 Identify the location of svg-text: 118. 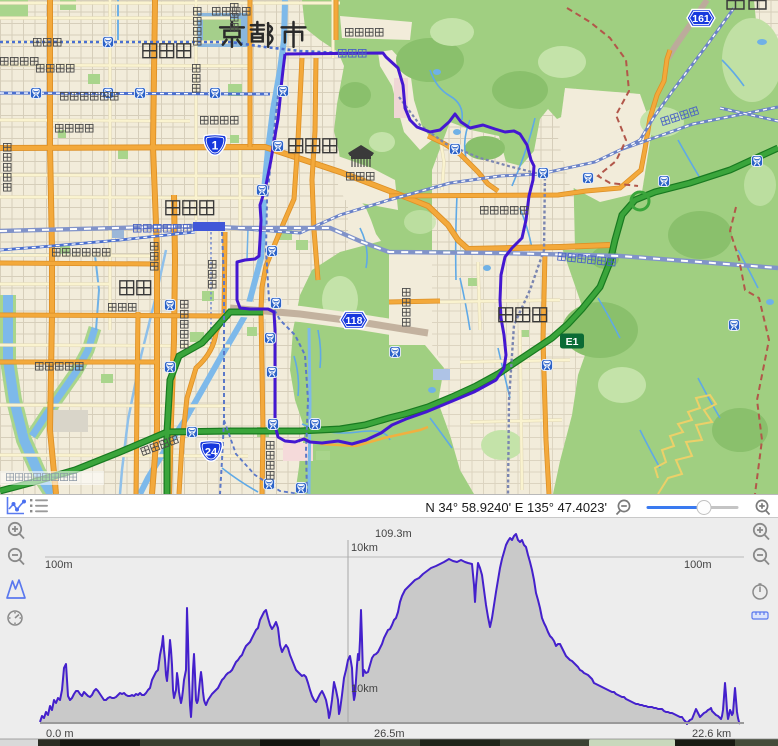
(354, 321).